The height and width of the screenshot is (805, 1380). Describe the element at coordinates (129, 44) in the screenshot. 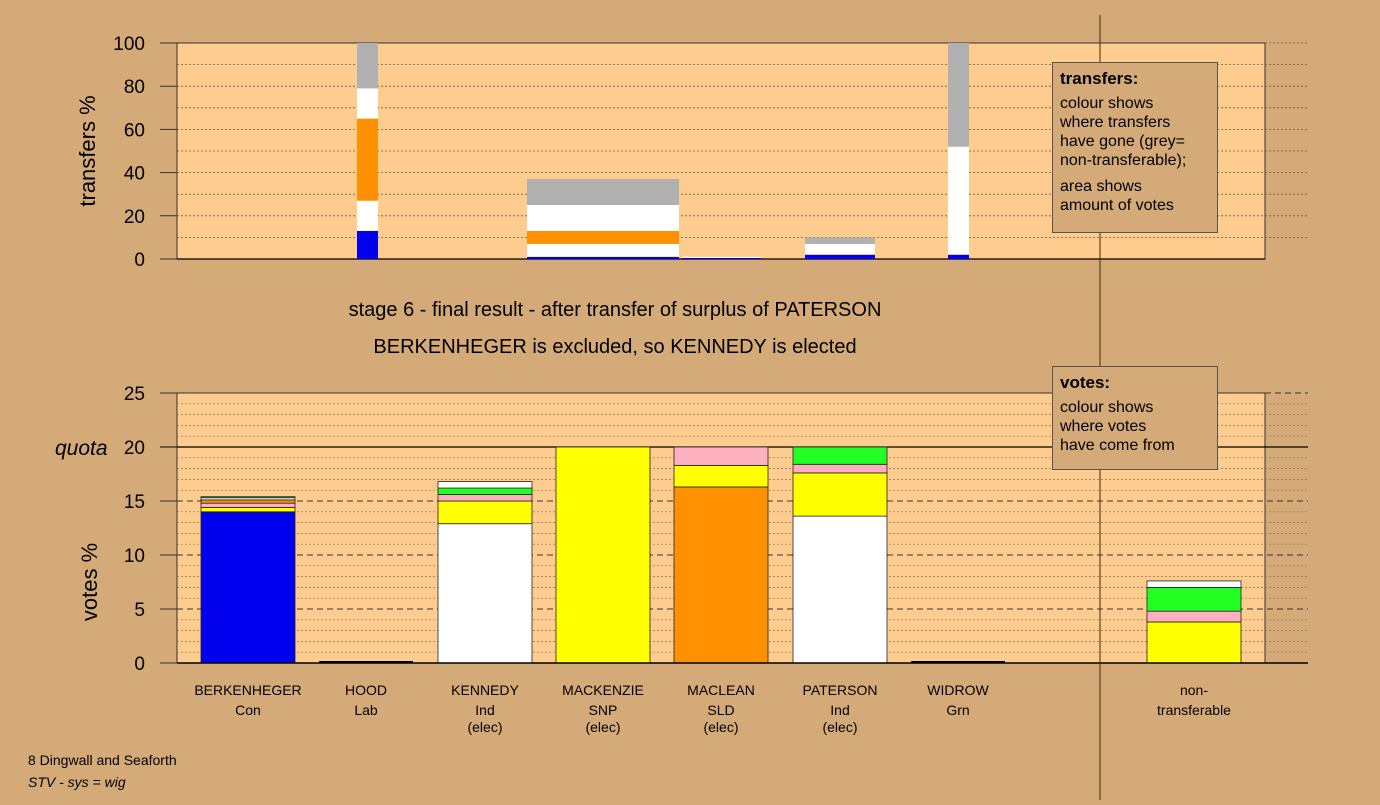

I see `transfers-tick-label: 100` at that location.